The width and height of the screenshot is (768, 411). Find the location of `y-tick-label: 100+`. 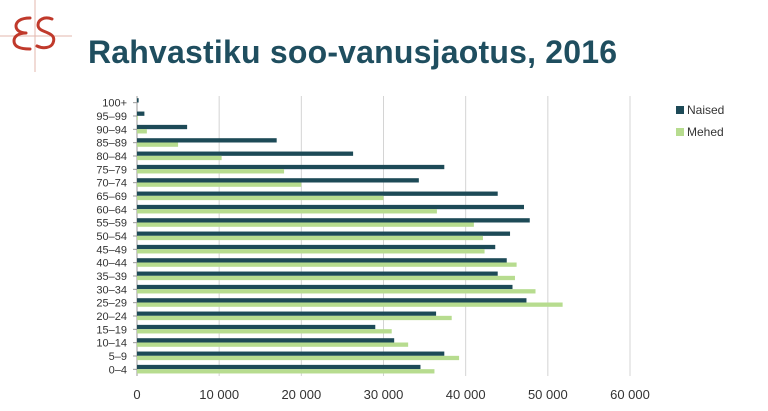

y-tick-label: 100+ is located at coordinates (114, 104).